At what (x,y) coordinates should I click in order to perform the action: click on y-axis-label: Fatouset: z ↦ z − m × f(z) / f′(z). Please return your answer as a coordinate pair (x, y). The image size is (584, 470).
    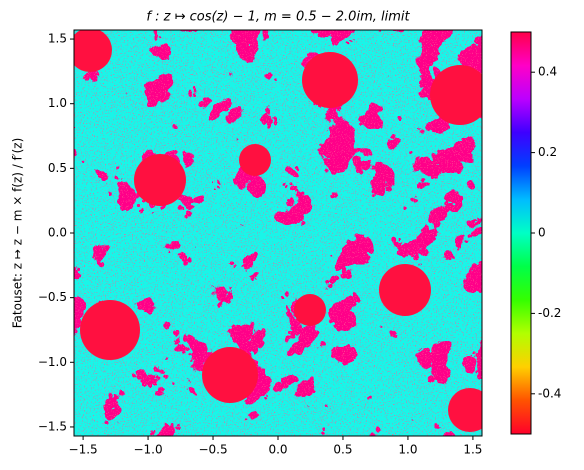
    Looking at the image, I should click on (18, 233).